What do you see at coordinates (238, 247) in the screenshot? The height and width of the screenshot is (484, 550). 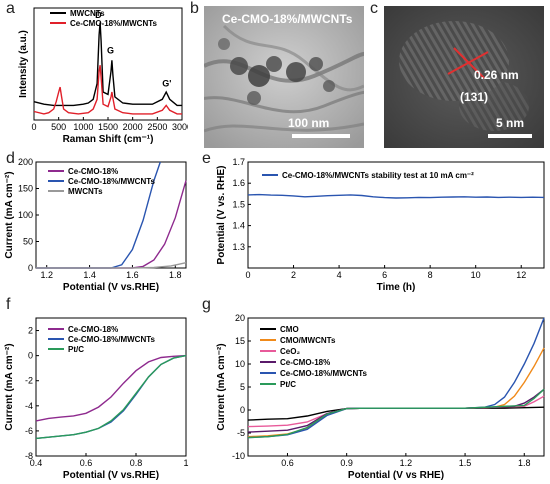 I see `y-tick-label: 1.3` at bounding box center [238, 247].